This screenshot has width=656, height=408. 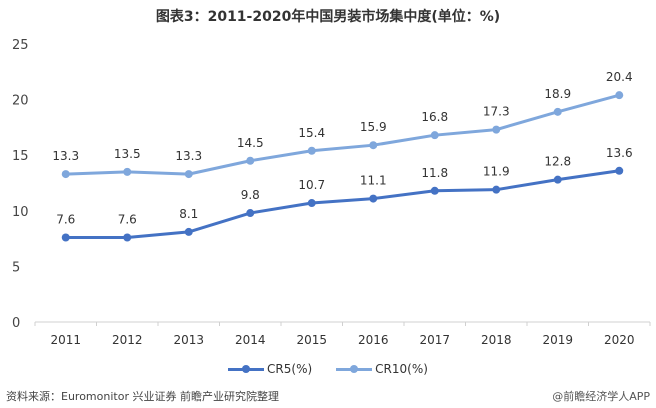 What do you see at coordinates (127, 340) in the screenshot?
I see `x-tick-label: 2012` at bounding box center [127, 340].